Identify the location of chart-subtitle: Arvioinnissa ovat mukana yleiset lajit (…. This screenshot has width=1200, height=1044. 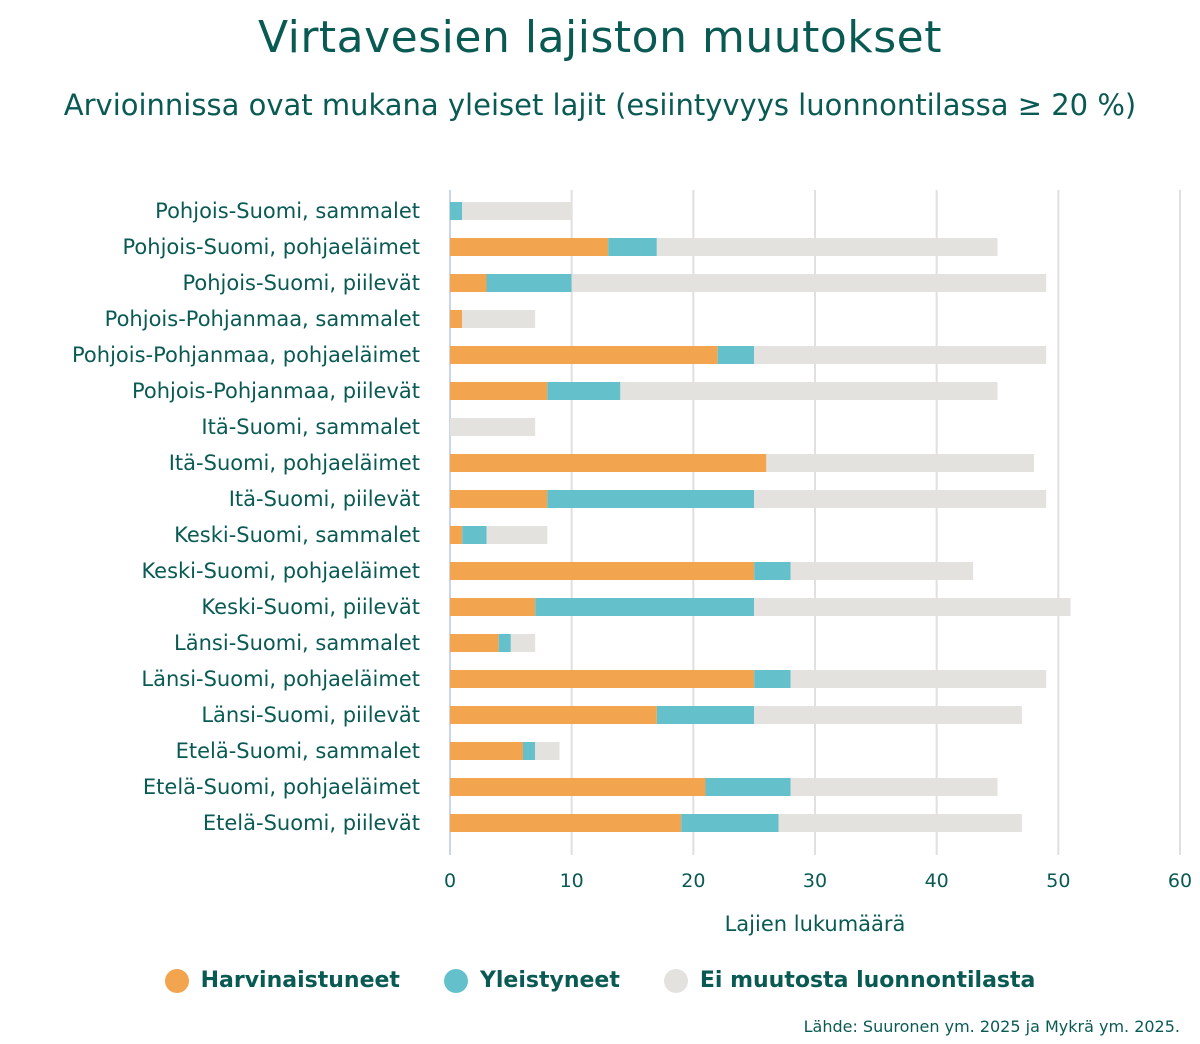
(600, 105).